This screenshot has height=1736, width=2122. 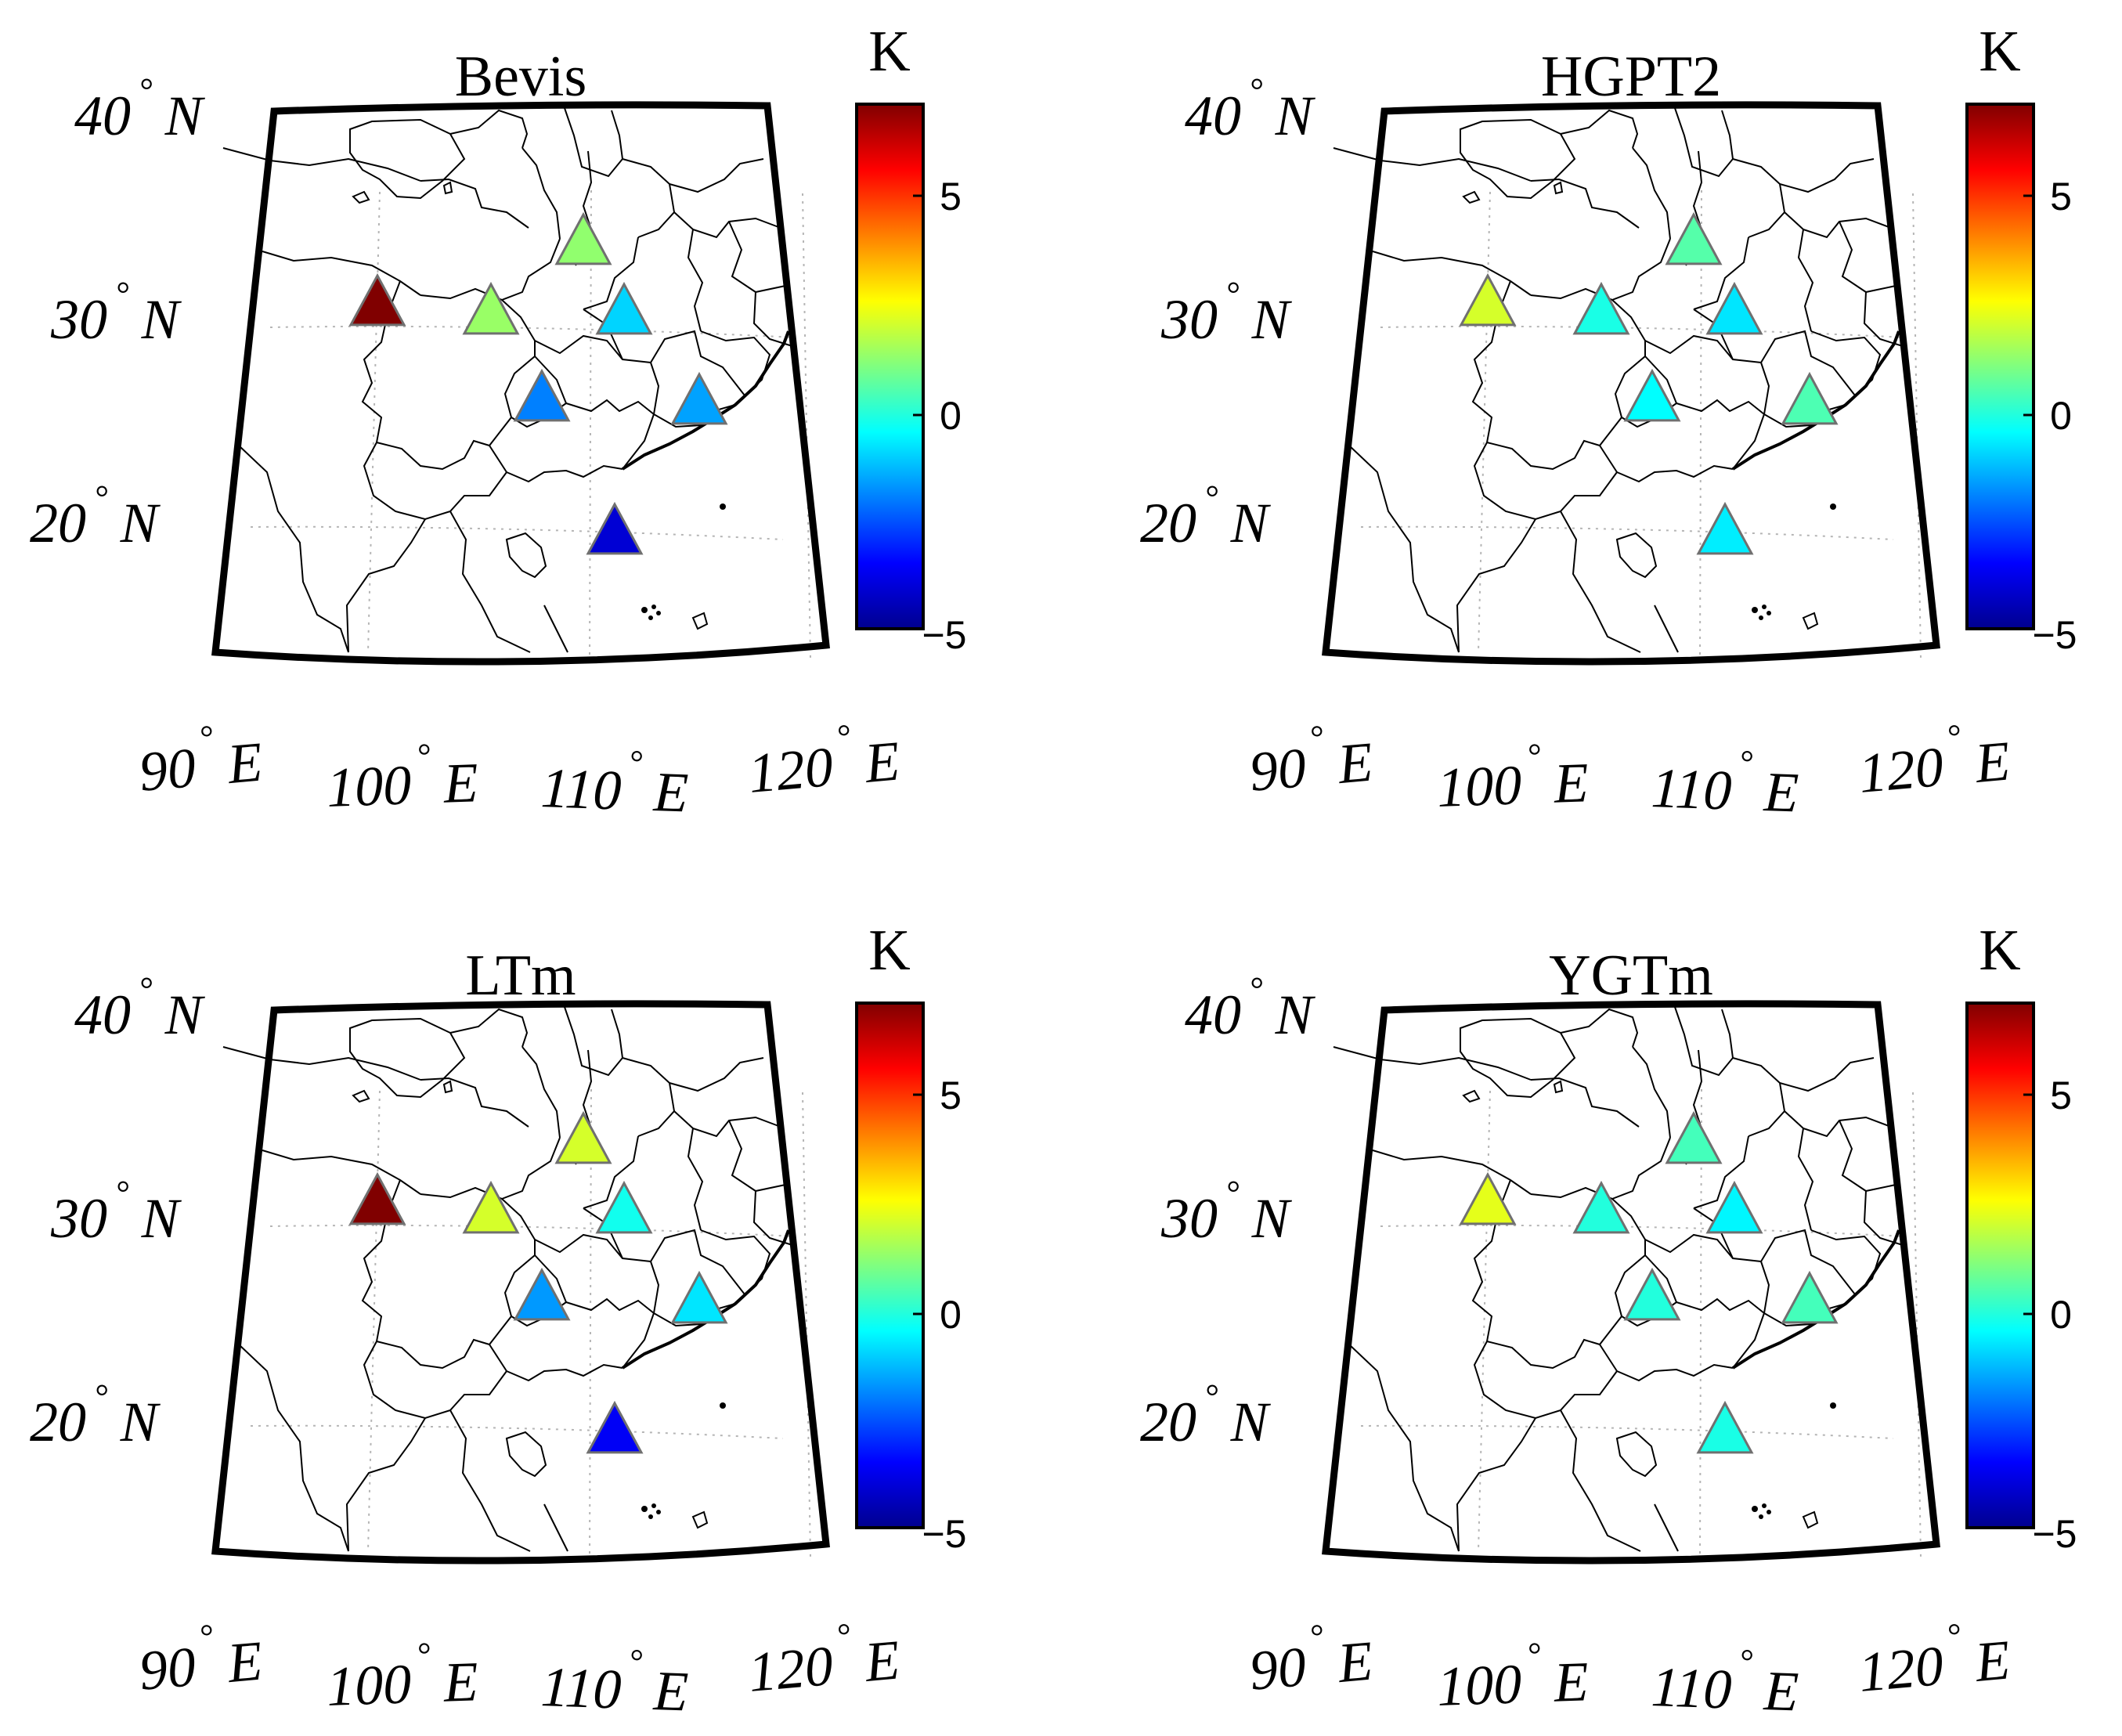 What do you see at coordinates (521, 77) in the screenshot?
I see `panel-title: Bevis` at bounding box center [521, 77].